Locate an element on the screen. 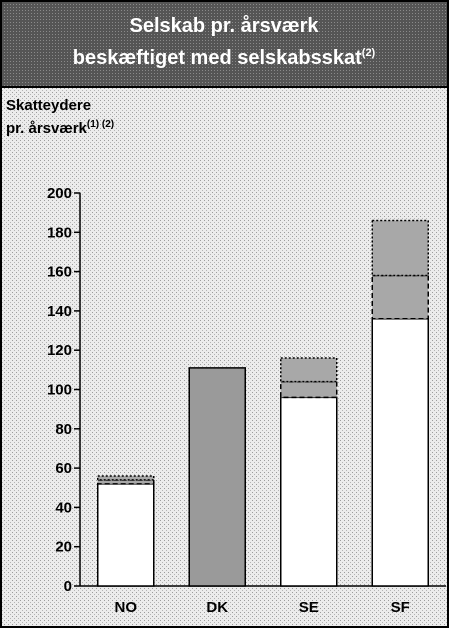 The image size is (449, 628). x-tick-label: SF is located at coordinates (400, 607).